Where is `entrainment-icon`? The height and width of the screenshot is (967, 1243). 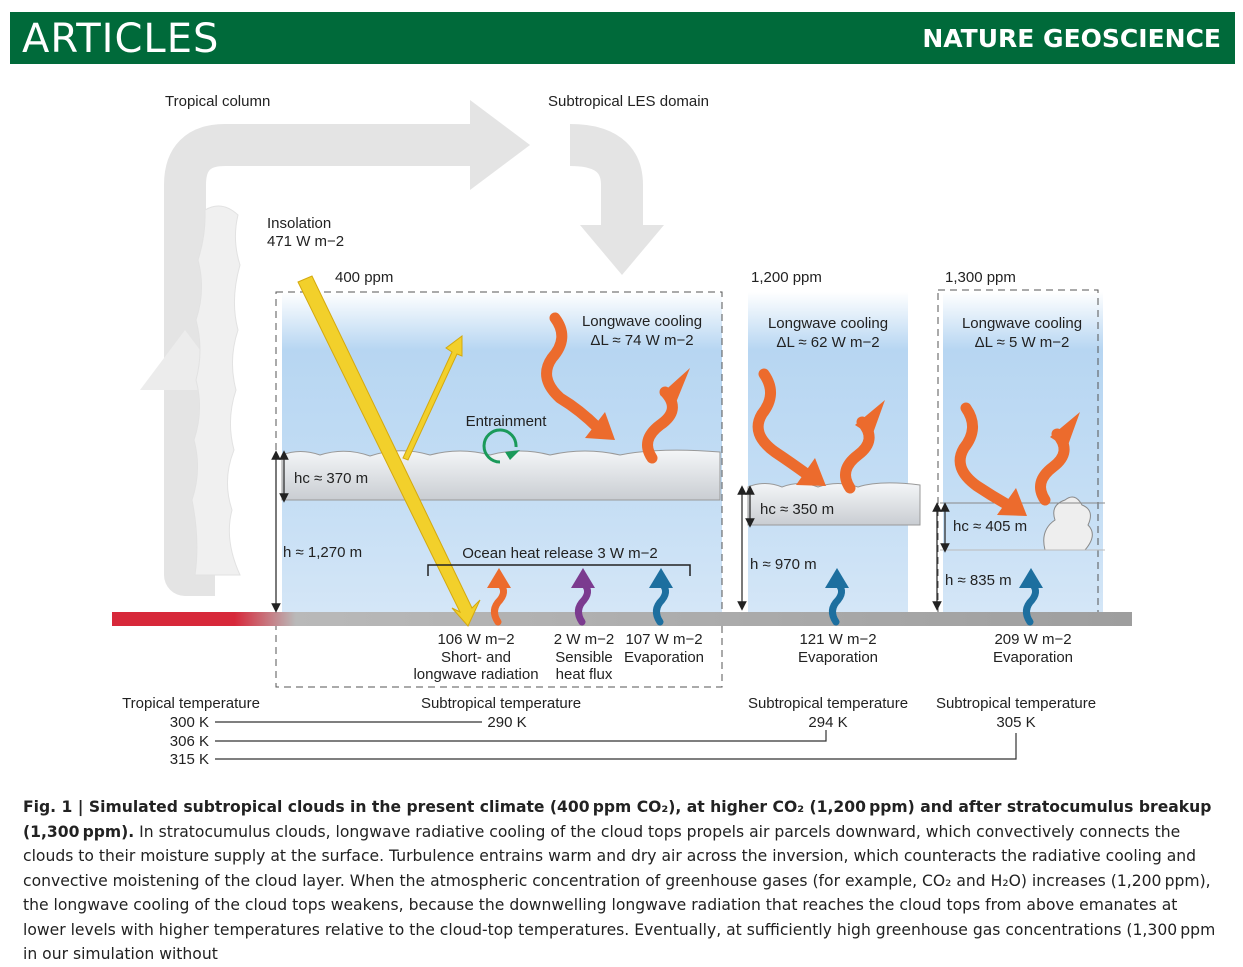
entrainment-icon is located at coordinates (500, 446).